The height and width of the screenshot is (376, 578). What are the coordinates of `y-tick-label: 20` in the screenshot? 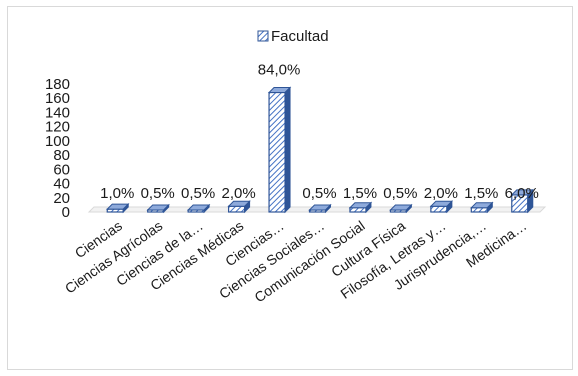 It's located at (61, 198).